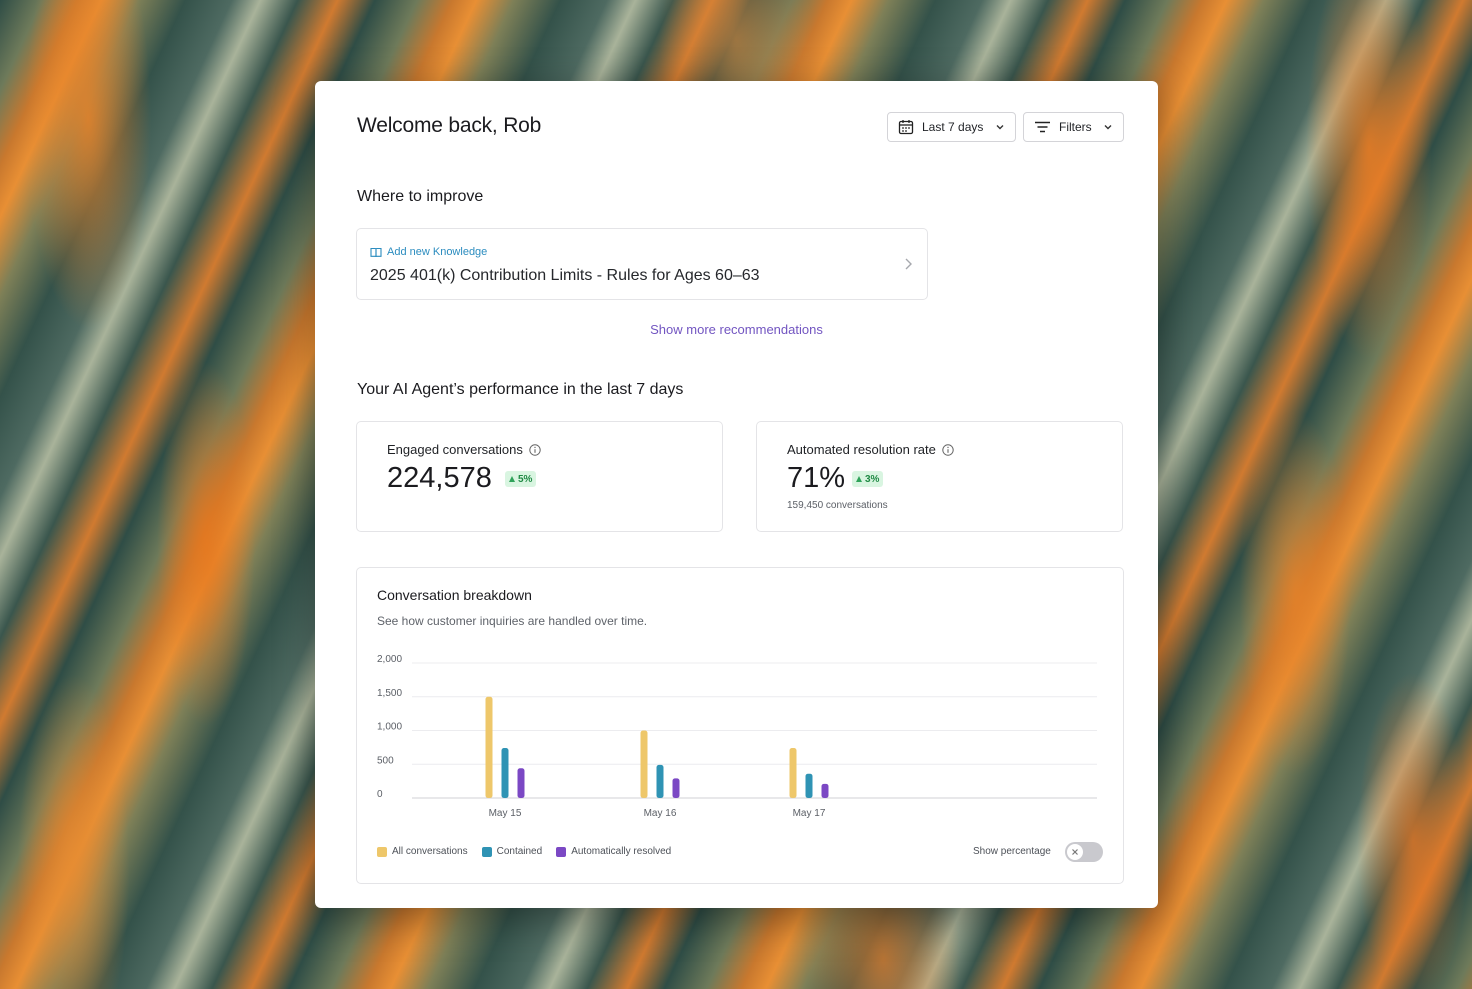 This screenshot has height=989, width=1472. I want to click on legend-label: Automatically resolved, so click(621, 851).